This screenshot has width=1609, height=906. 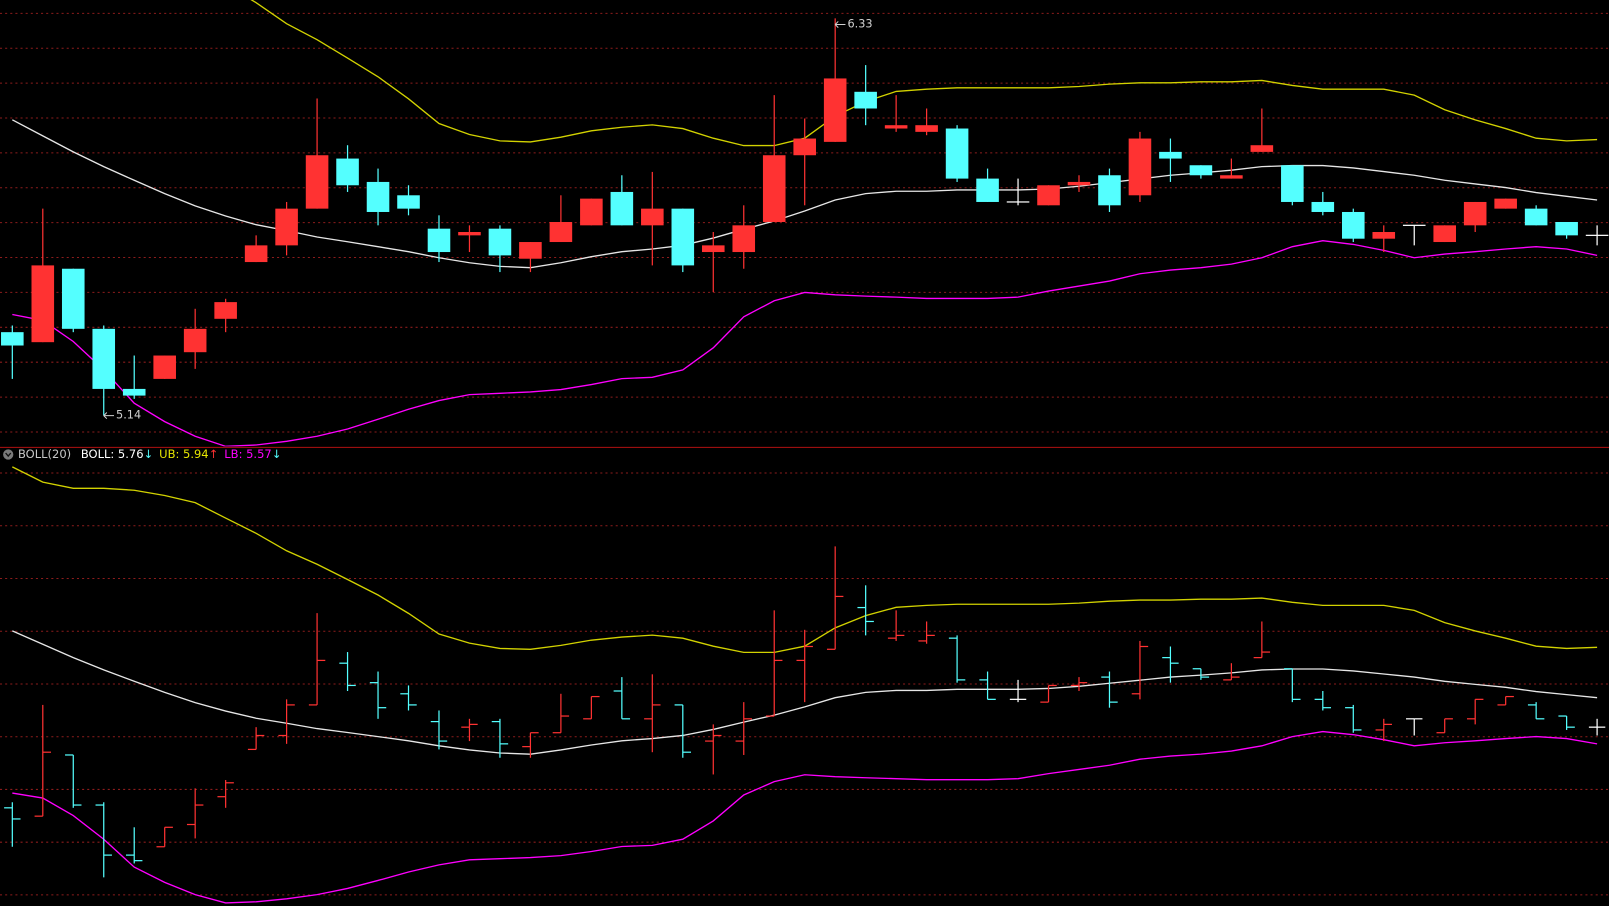 What do you see at coordinates (45, 454) in the screenshot?
I see `indicator-name: BOLL(20)` at bounding box center [45, 454].